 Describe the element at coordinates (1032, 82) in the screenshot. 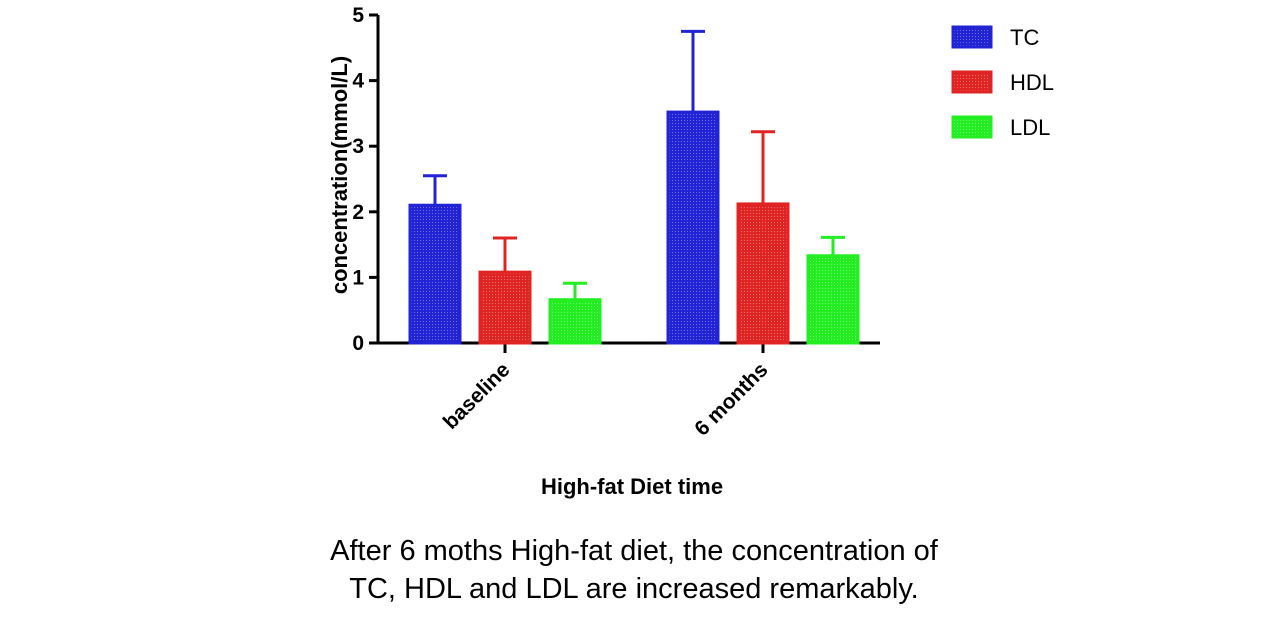

I see `legend-label-hdl: HDL` at that location.